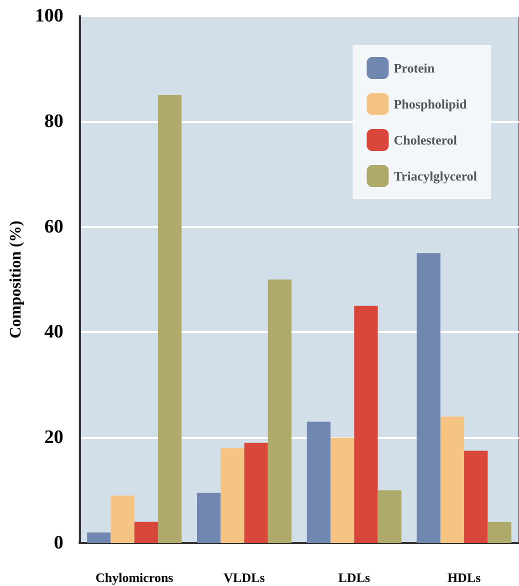 The height and width of the screenshot is (586, 519). I want to click on y-axis-title: Composition (%), so click(16, 279).